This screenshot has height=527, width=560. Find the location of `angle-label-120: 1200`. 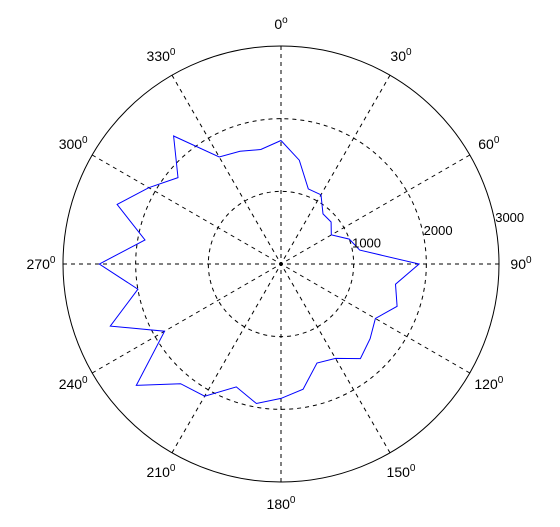

angle-label-120: 1200 is located at coordinates (488, 383).